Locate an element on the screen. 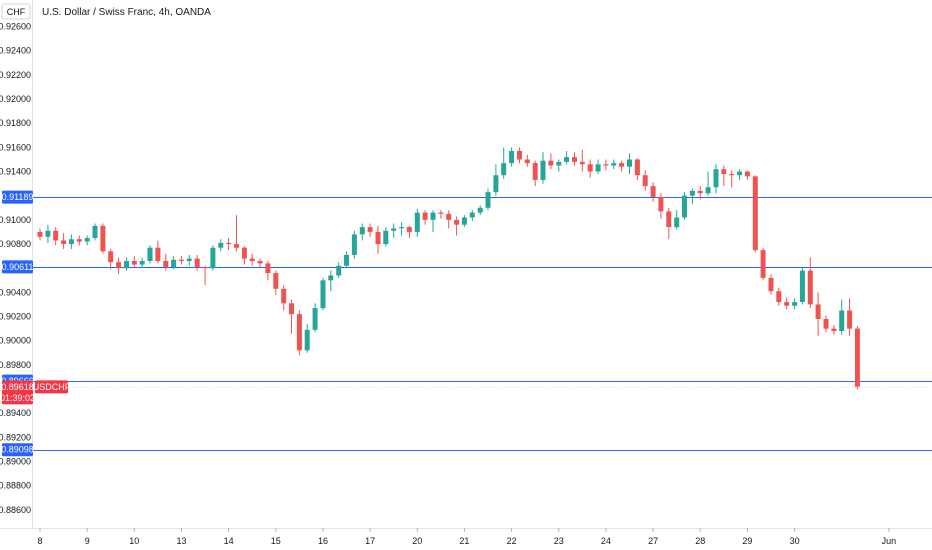  x-tick-label: 14 is located at coordinates (229, 541).